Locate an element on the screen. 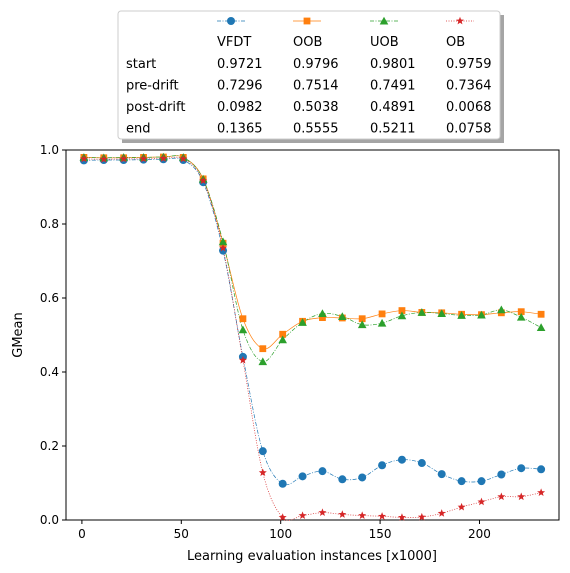 Image resolution: width=570 pixels, height=573 pixels. legend-cell: 0.7491 is located at coordinates (393, 86).